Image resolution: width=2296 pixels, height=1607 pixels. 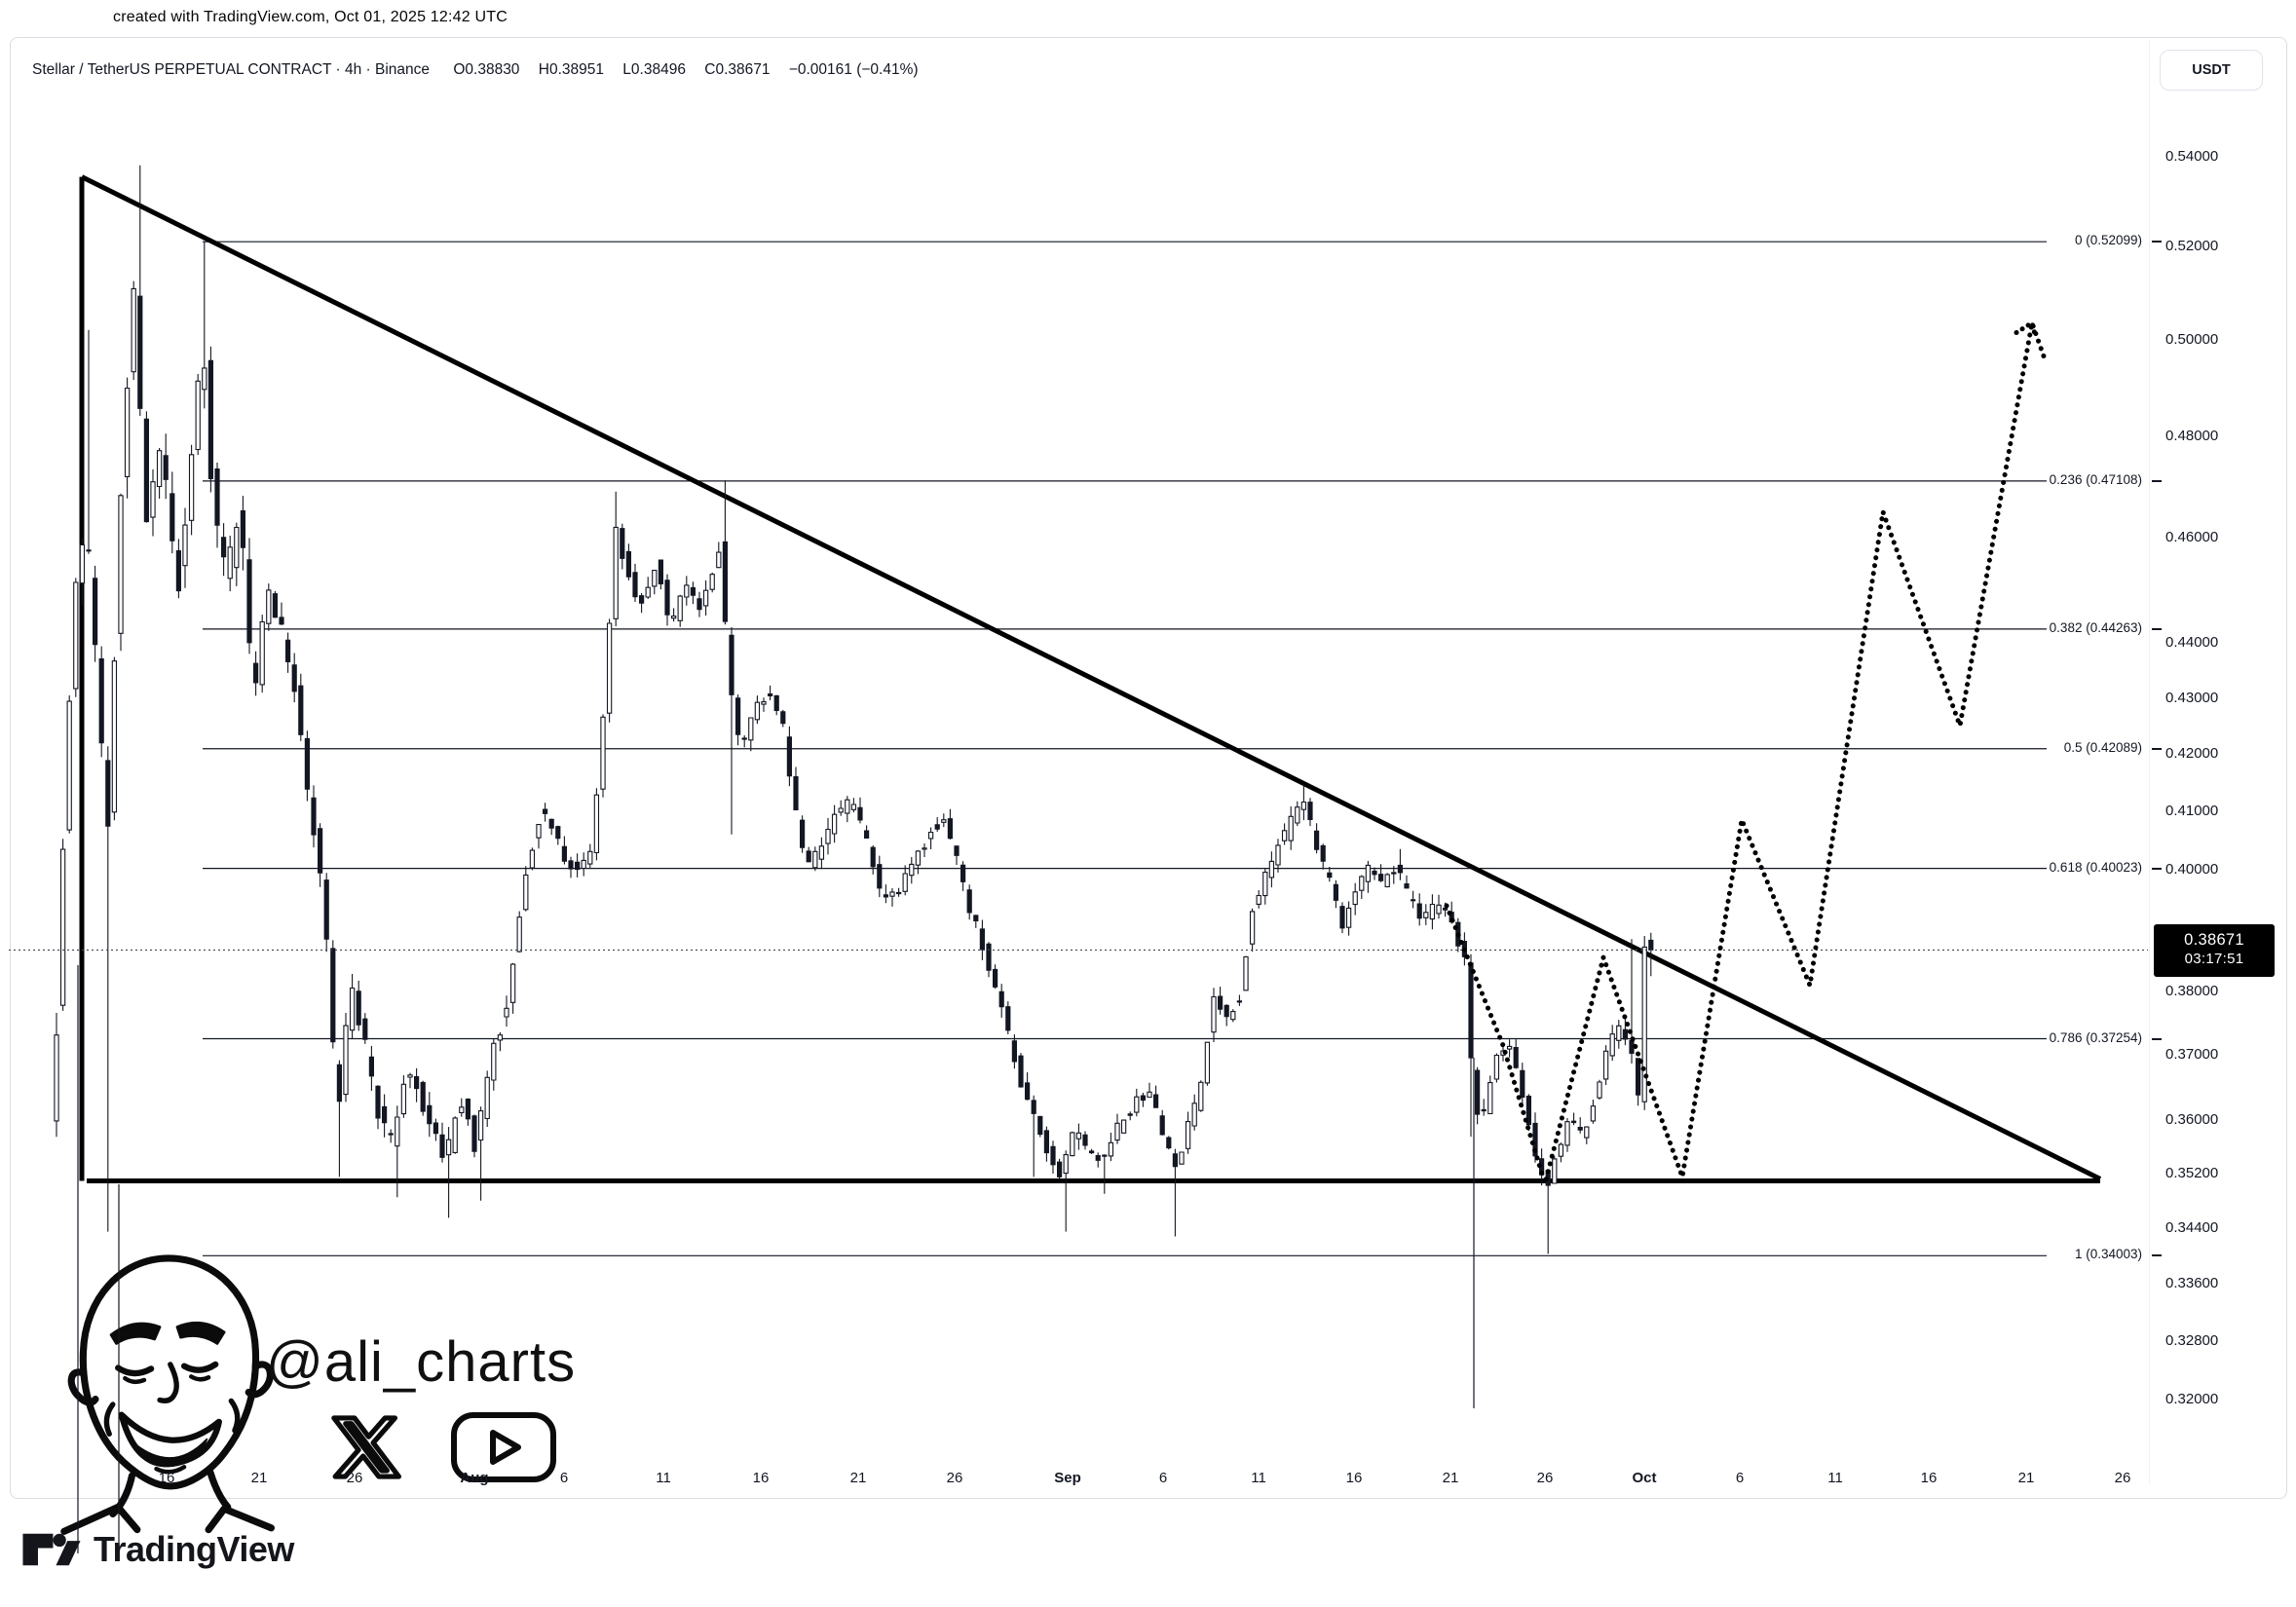 What do you see at coordinates (2192, 753) in the screenshot?
I see `price-tick-label: 0.42000` at bounding box center [2192, 753].